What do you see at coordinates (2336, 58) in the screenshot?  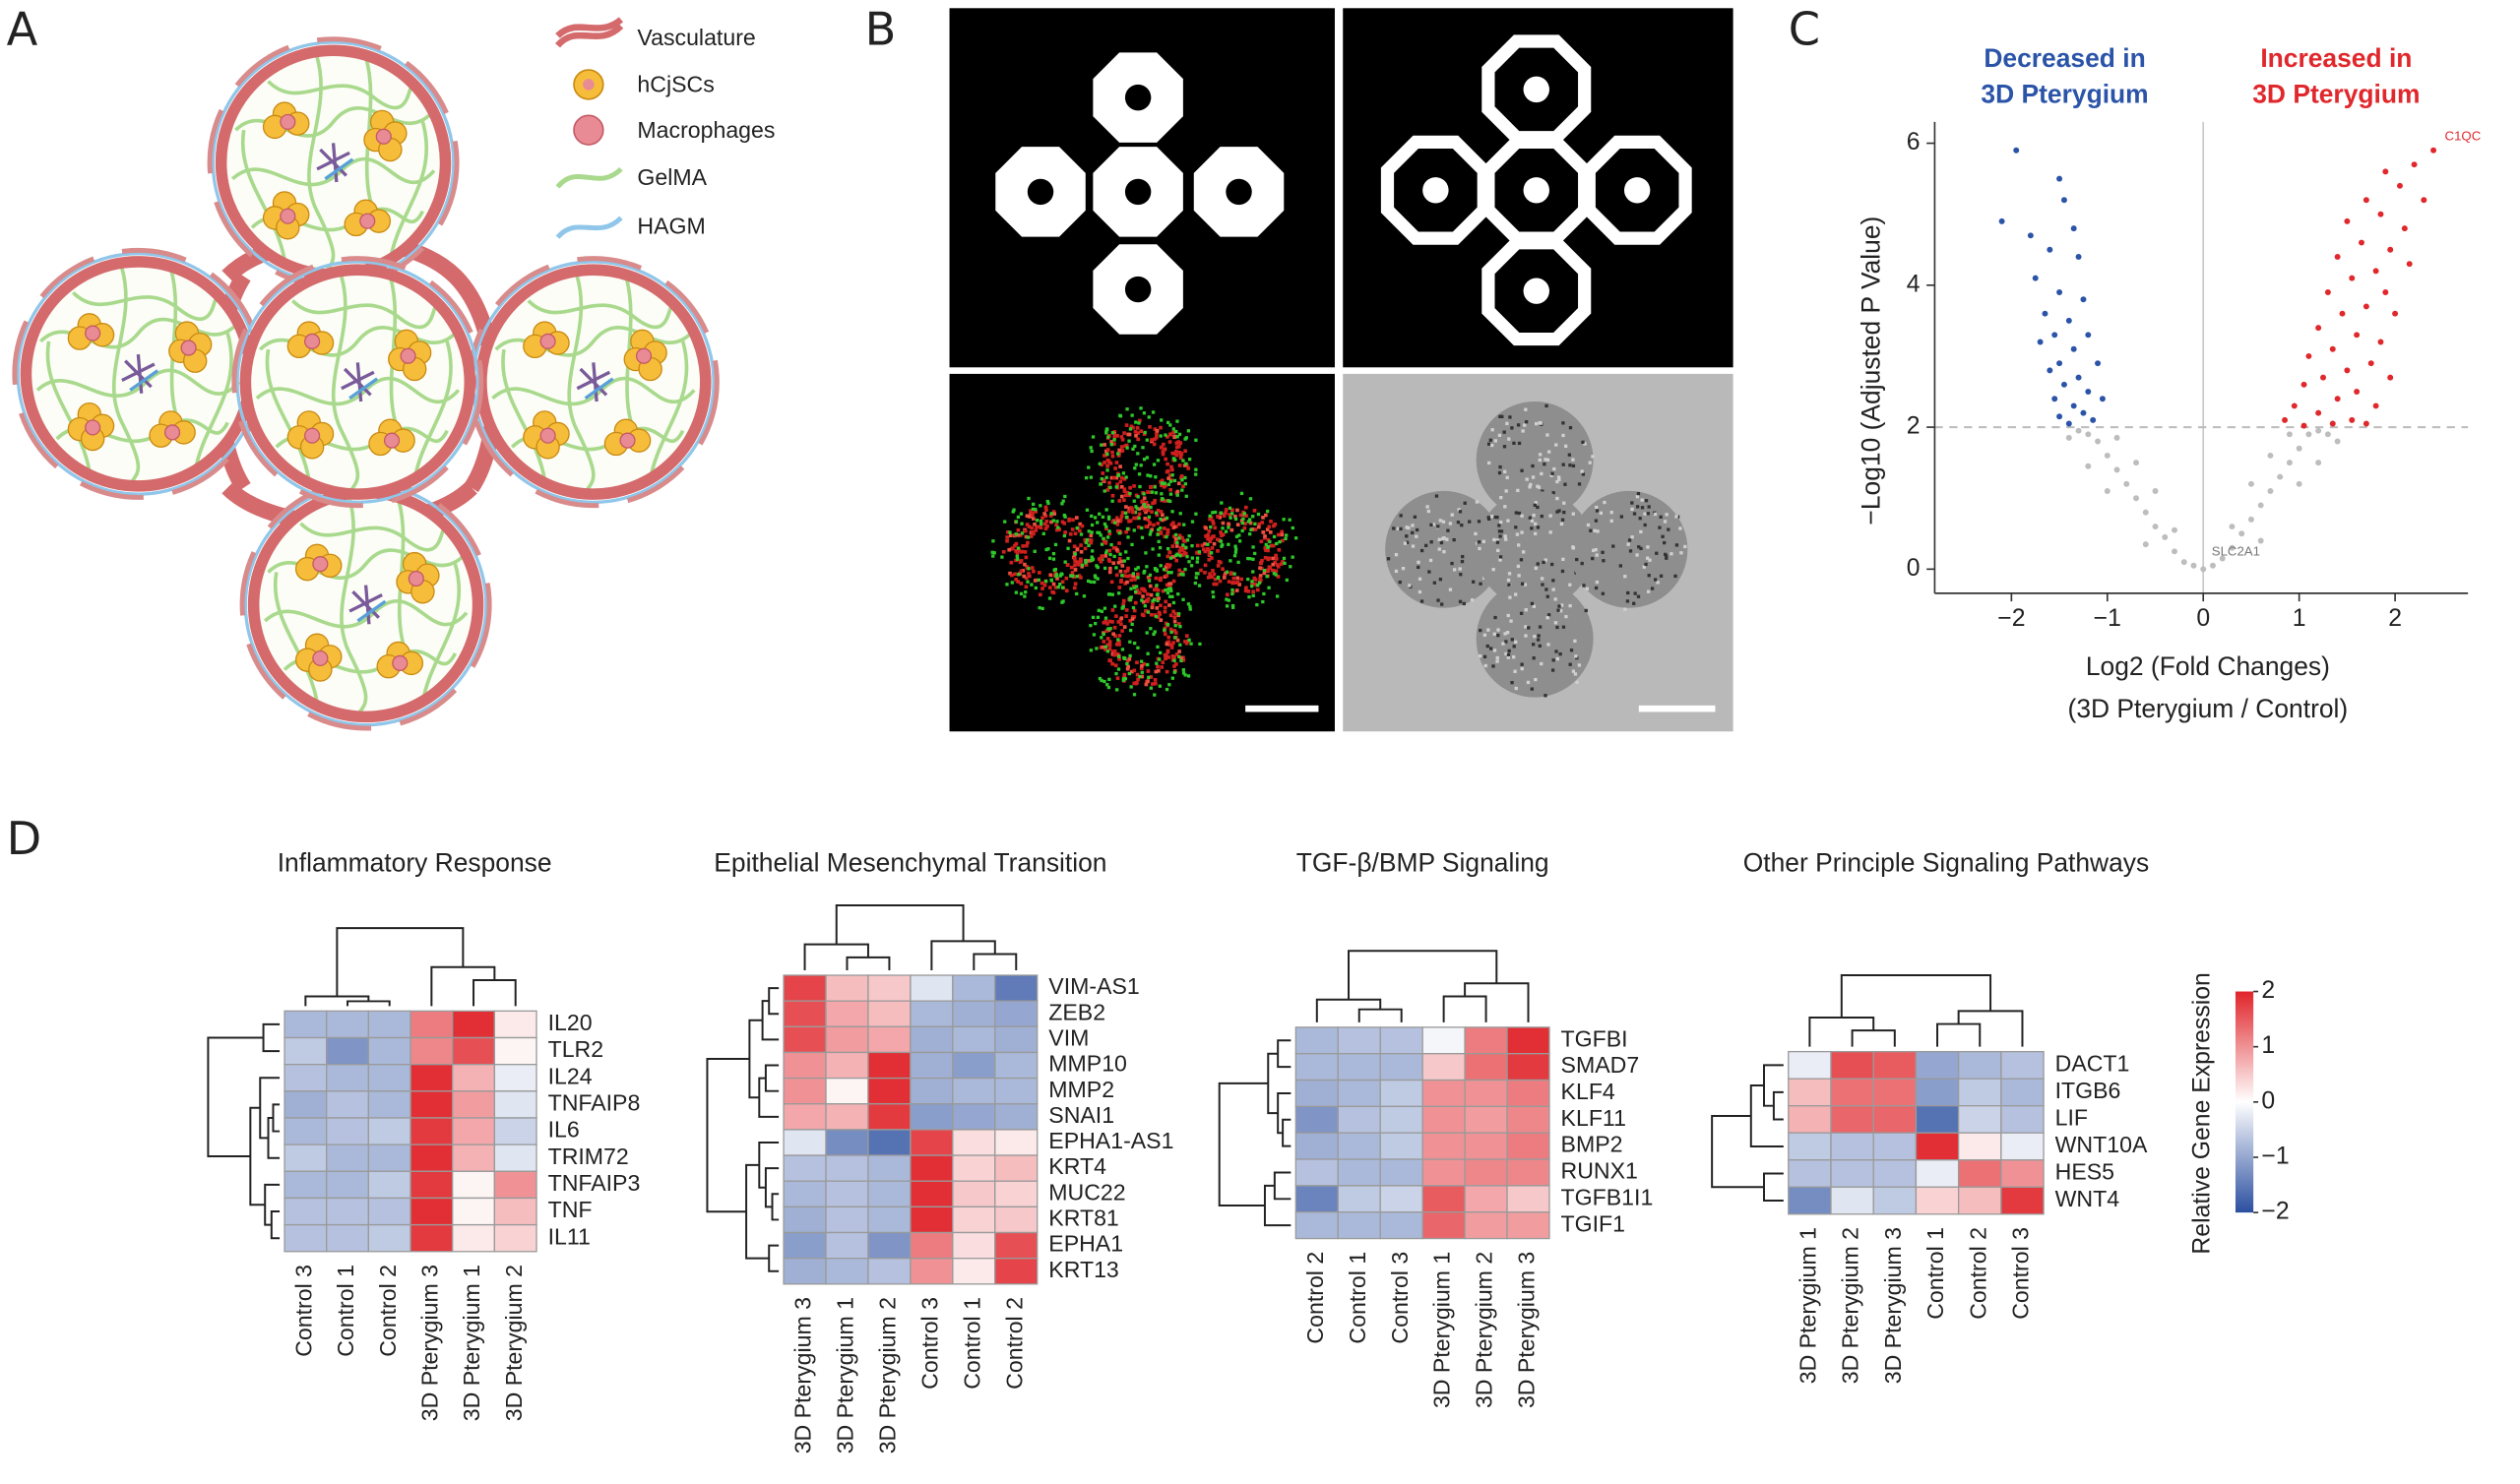 I see `annotation: Increased in` at bounding box center [2336, 58].